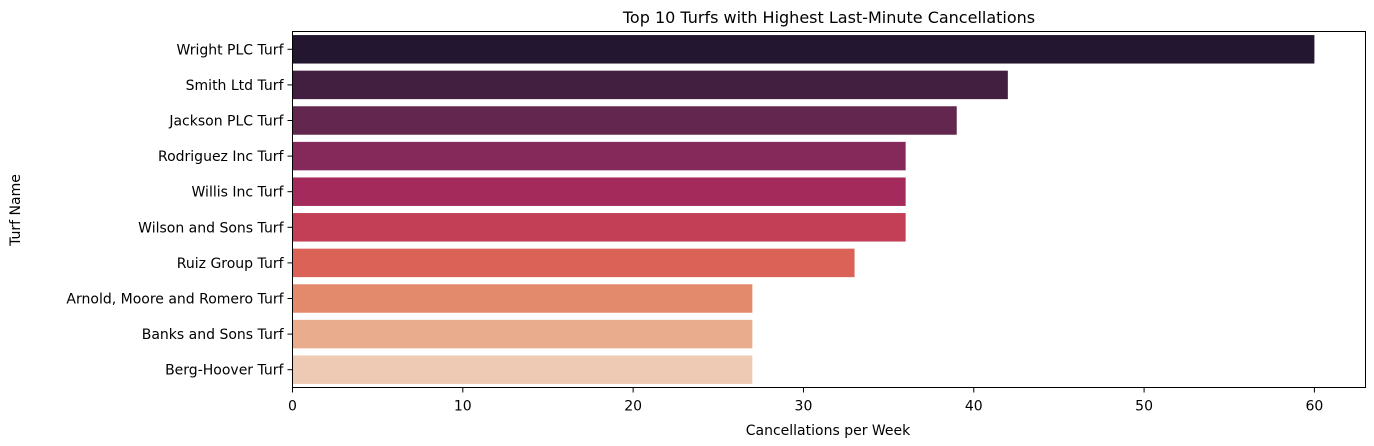  What do you see at coordinates (230, 50) in the screenshot?
I see `y-tick-label: Wright PLC Turf` at bounding box center [230, 50].